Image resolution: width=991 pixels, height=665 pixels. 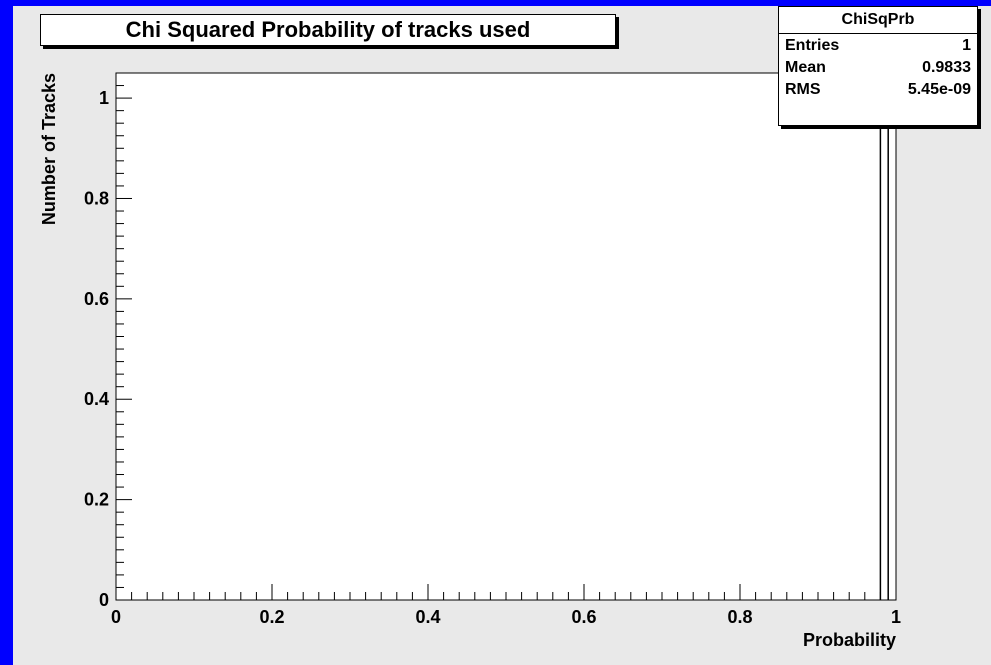 What do you see at coordinates (427, 617) in the screenshot?
I see `x-tick-label: 0.4` at bounding box center [427, 617].